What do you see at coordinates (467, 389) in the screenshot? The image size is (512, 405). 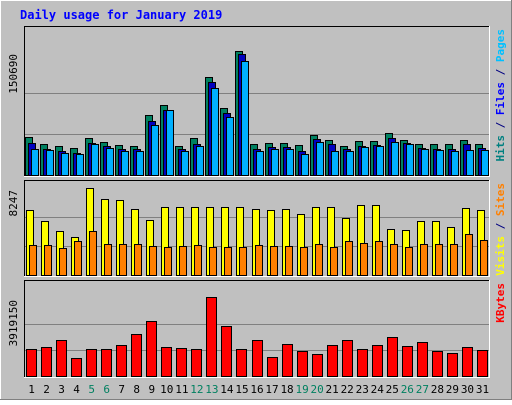 I see `x-tick-label-day-30: 30` at bounding box center [467, 389].